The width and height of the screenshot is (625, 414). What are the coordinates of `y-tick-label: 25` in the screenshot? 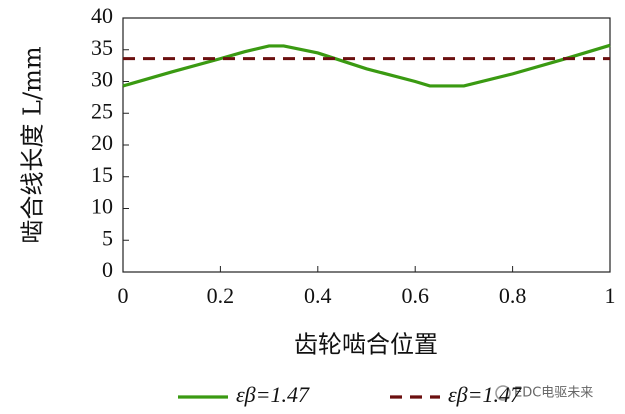 It's located at (102, 110).